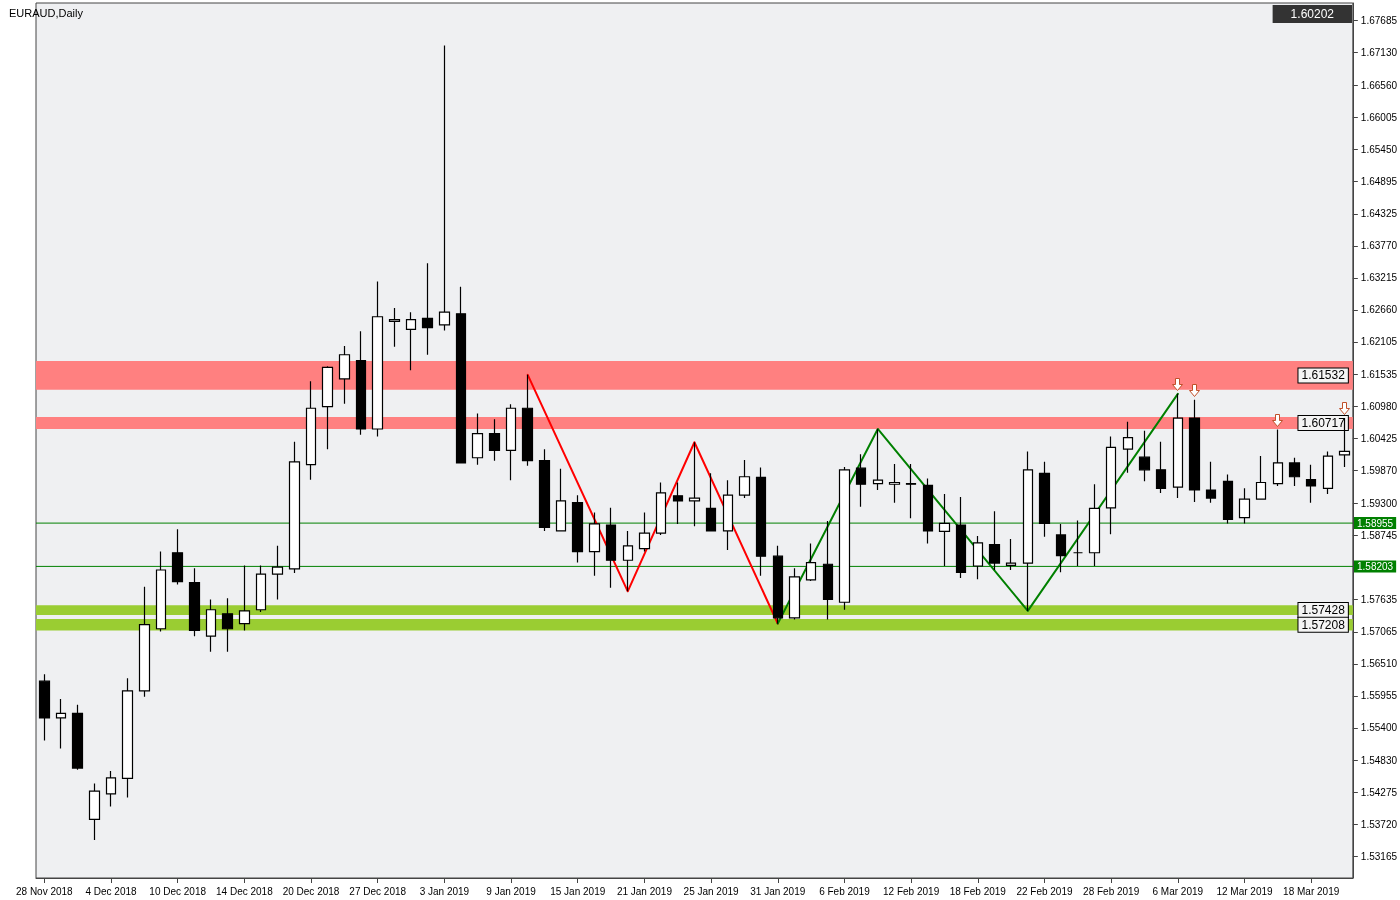 This screenshot has width=1400, height=900. Describe the element at coordinates (1379, 856) in the screenshot. I see `y-tick-label: 1.53165` at that location.